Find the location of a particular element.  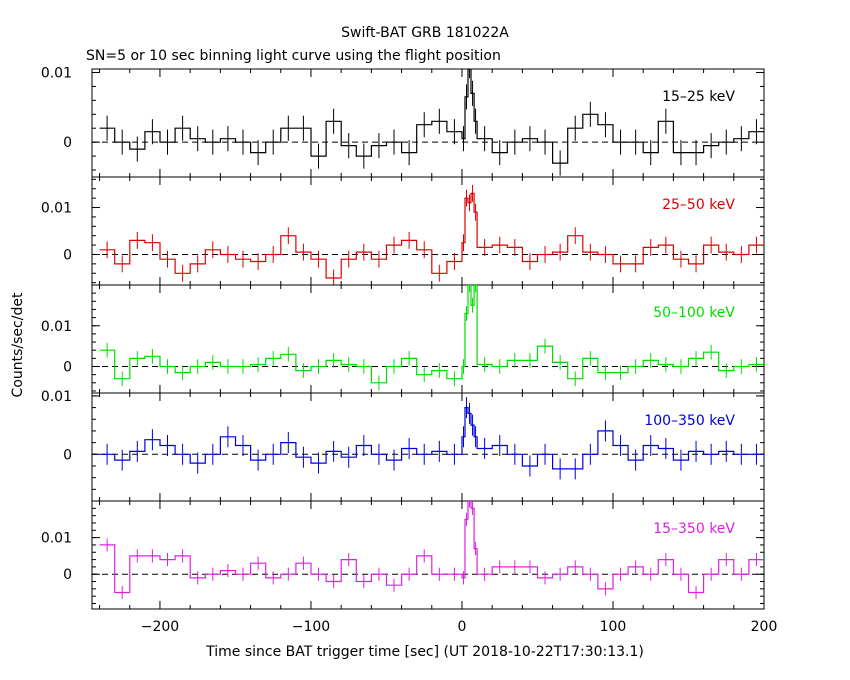

x-tick-label: 100 is located at coordinates (613, 627).